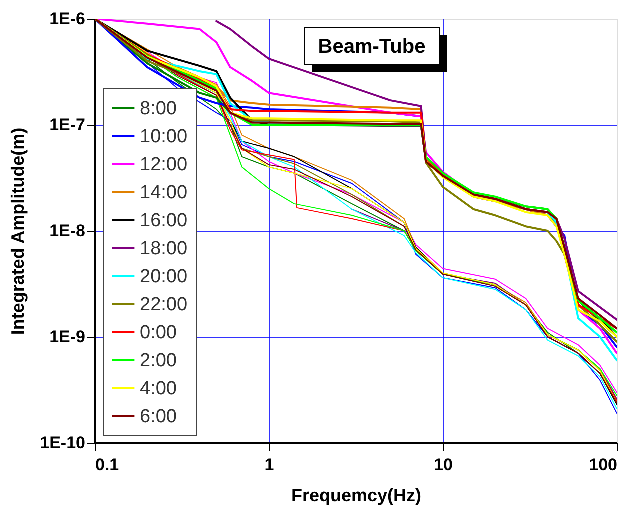  I want to click on legend-label: 2:00, so click(158, 361).